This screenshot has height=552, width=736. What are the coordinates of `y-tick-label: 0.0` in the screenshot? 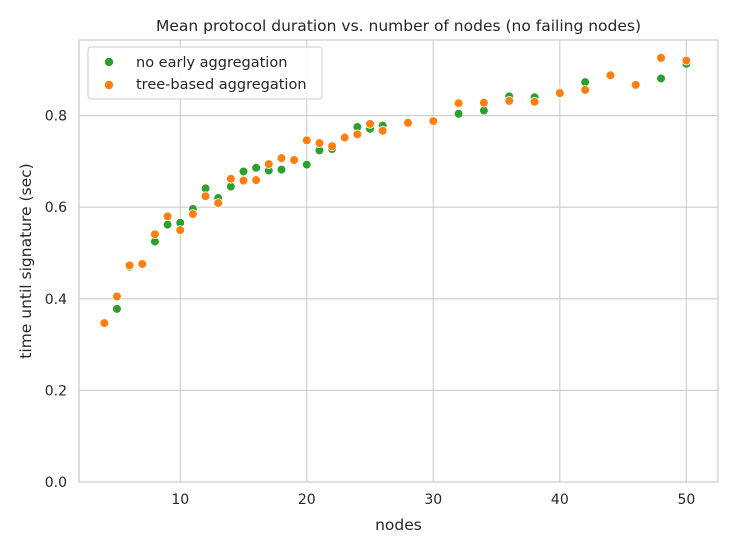 It's located at (56, 483).